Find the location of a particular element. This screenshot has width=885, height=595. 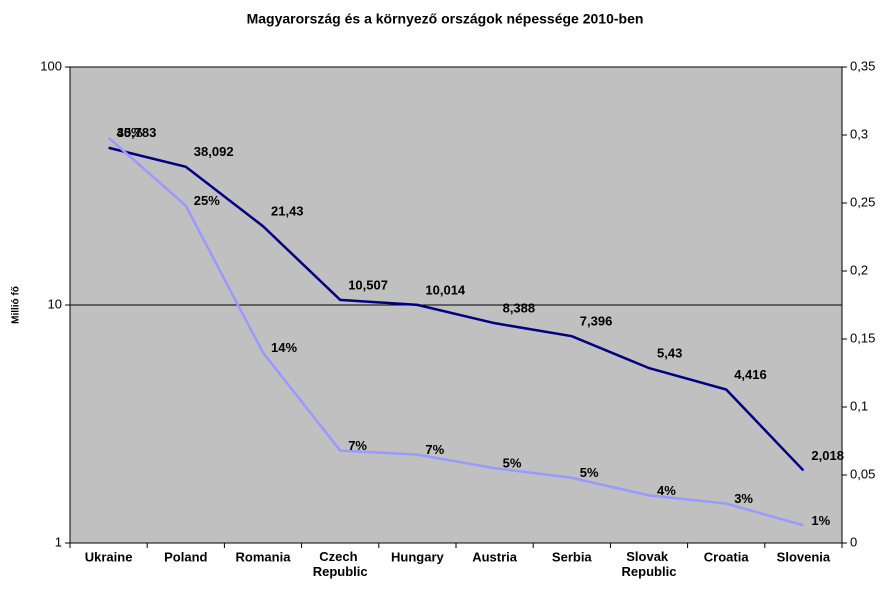

y2-tick-label: 0,35 is located at coordinates (862, 65).